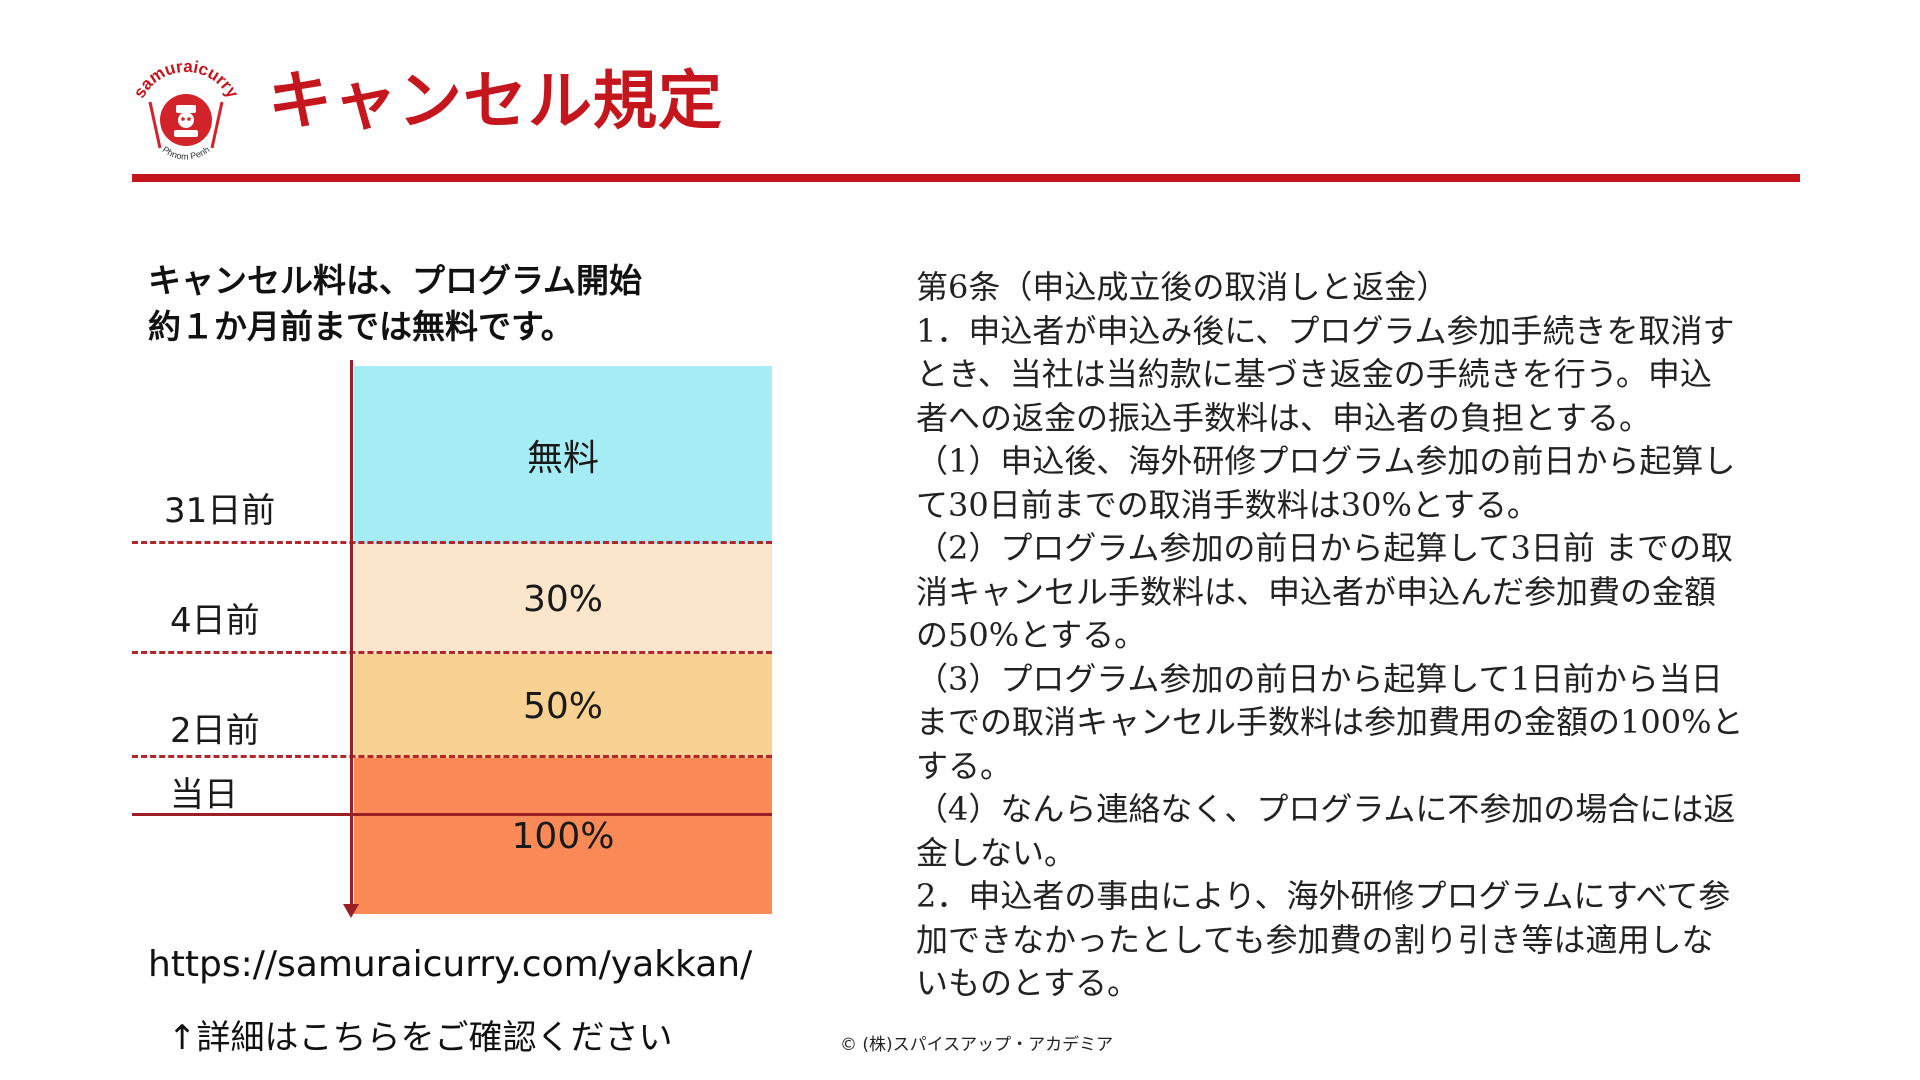 The image size is (1920, 1080). What do you see at coordinates (977, 1045) in the screenshot?
I see `copyright-notice: © (株)スパイスアップ・アカデミア` at bounding box center [977, 1045].